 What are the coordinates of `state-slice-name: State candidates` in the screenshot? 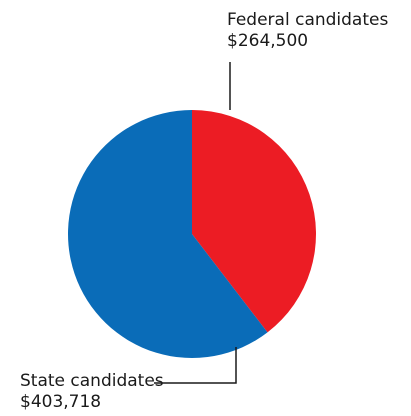 It's located at (92, 381).